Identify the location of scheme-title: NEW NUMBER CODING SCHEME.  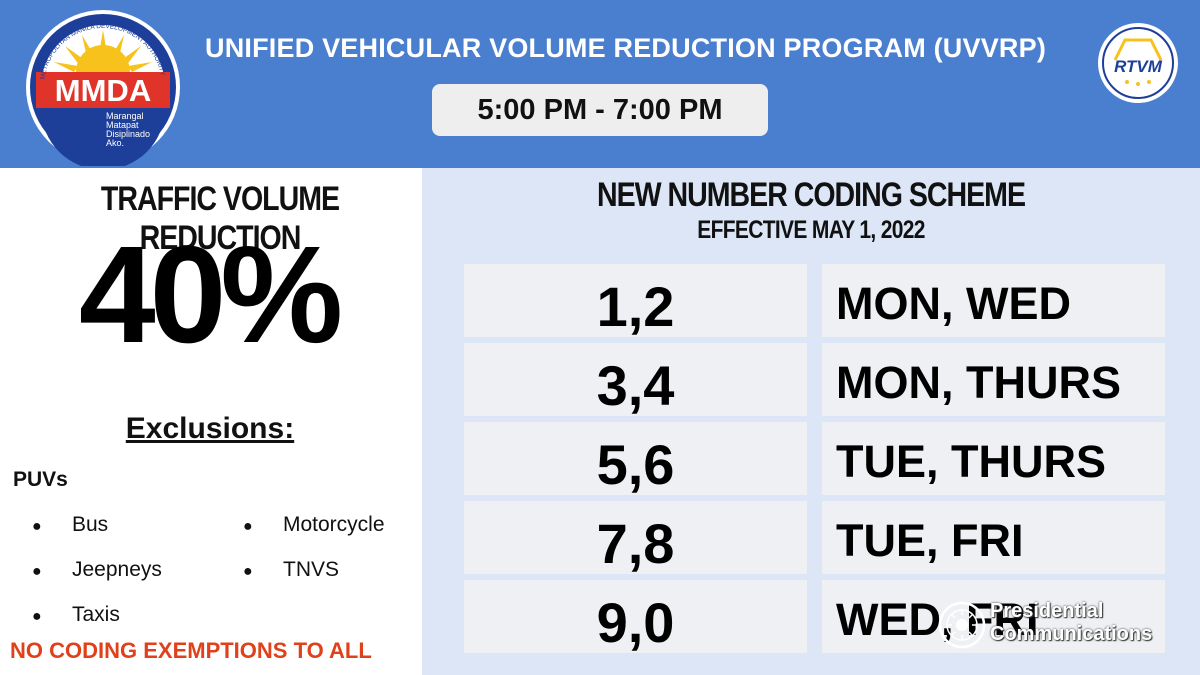
(811, 195).